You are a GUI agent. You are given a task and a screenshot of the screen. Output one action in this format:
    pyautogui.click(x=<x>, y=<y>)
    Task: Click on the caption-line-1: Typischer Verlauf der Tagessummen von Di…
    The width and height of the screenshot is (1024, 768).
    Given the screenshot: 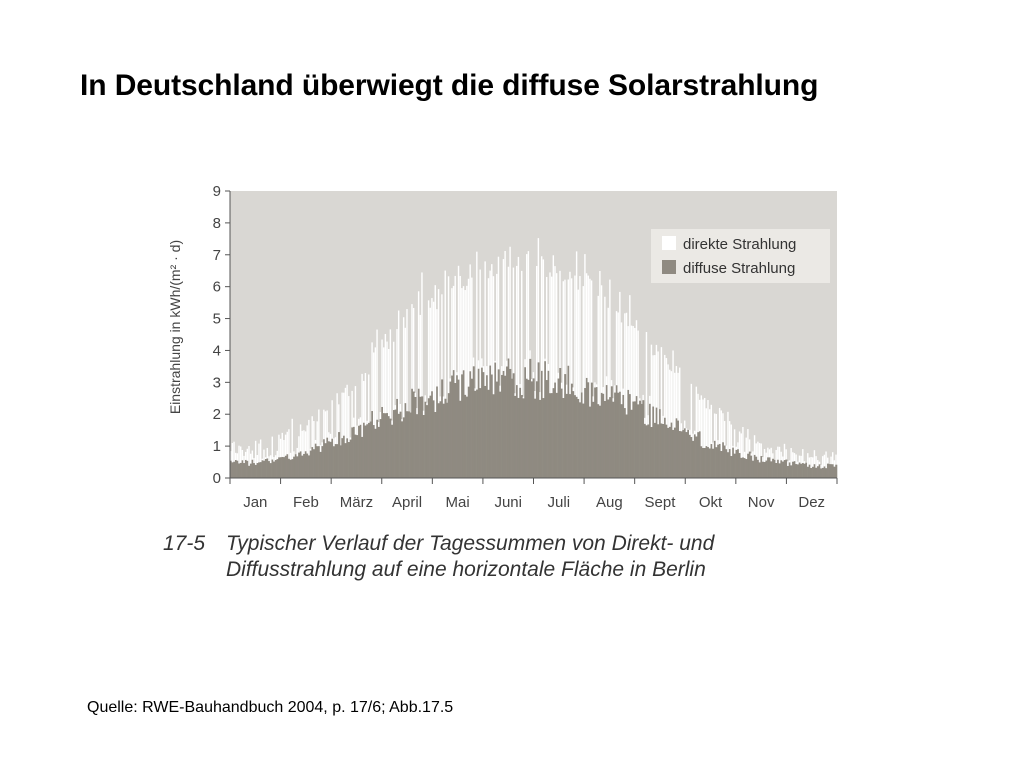 What is the action you would take?
    pyautogui.click(x=470, y=543)
    